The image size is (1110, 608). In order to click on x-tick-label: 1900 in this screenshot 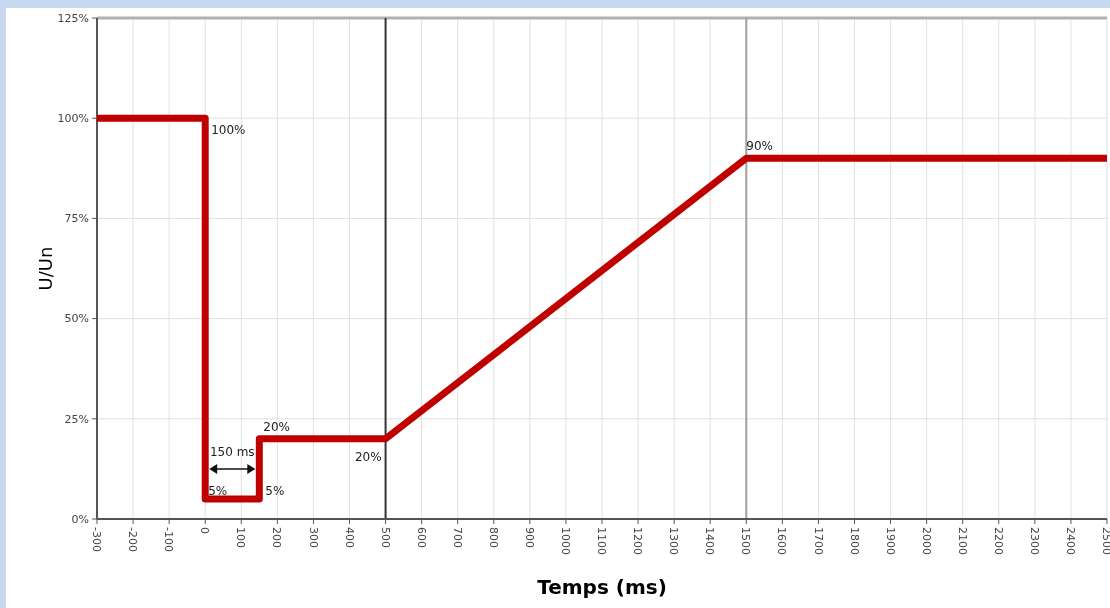, I will do `click(890, 541)`.